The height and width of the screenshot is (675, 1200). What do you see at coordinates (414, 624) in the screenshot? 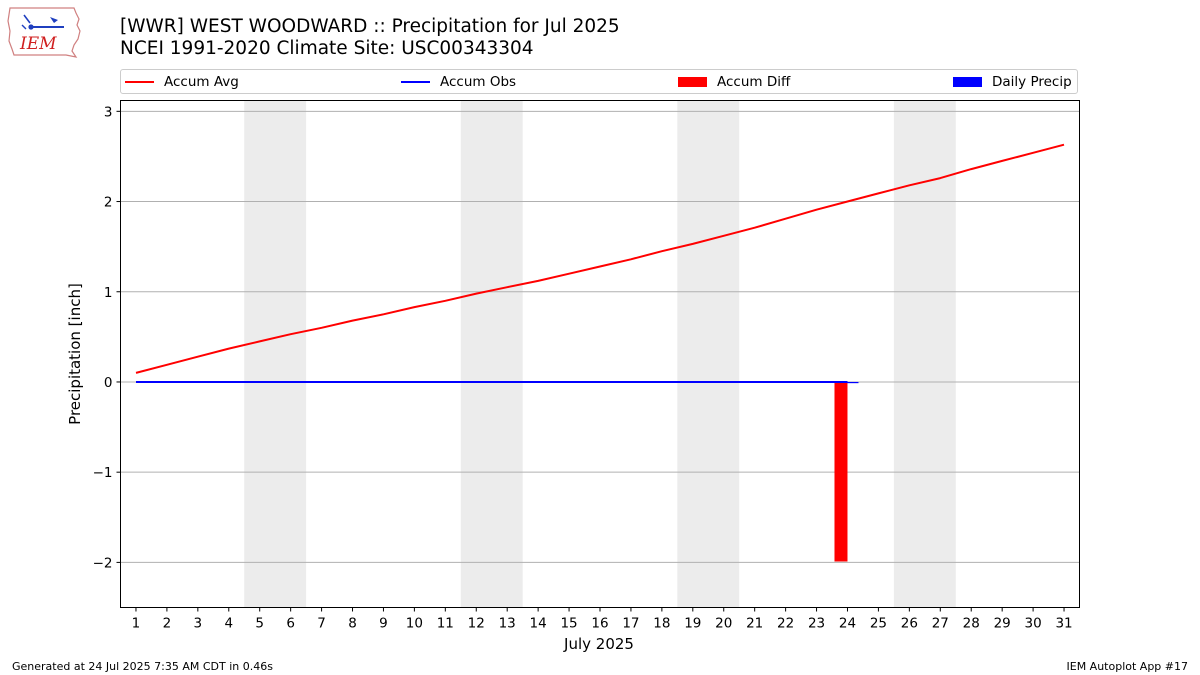
I see `x-tick-label: 10` at bounding box center [414, 624].